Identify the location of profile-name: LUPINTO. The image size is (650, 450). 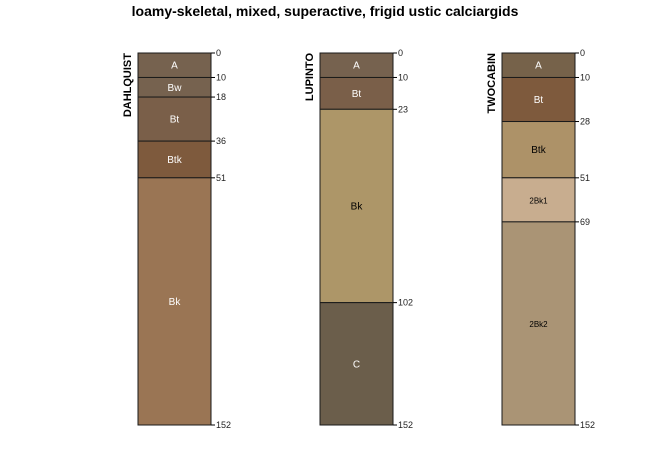
(310, 77).